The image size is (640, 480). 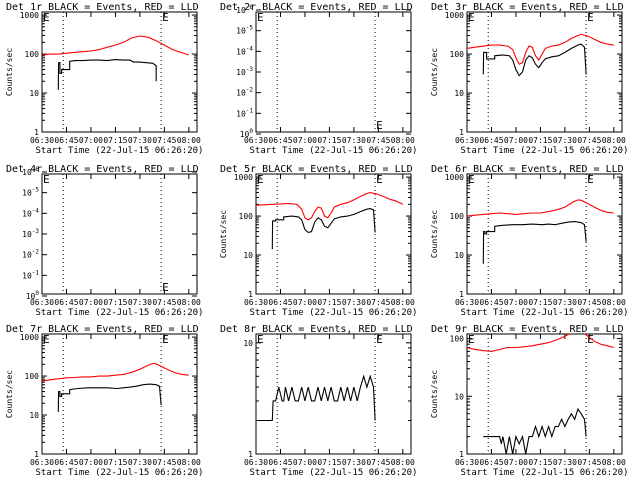 I want to click on panel-title: Det 8r BLACK = Events, RED = LLD, so click(x=316, y=329).